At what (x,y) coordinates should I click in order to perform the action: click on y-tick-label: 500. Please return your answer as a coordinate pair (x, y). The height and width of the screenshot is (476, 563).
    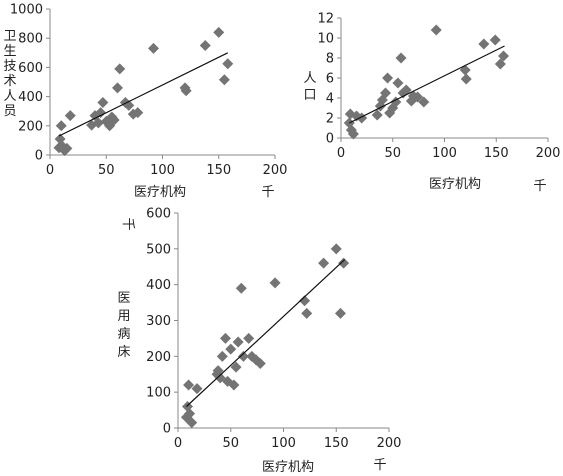
    Looking at the image, I should click on (158, 249).